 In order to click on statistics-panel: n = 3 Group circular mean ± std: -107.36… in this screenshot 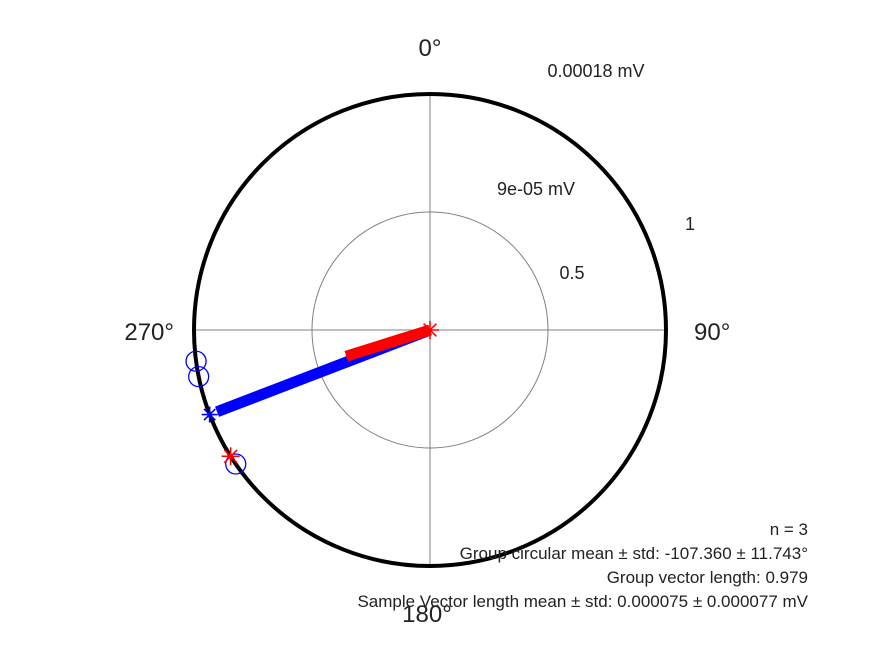, I will do `click(582, 566)`.